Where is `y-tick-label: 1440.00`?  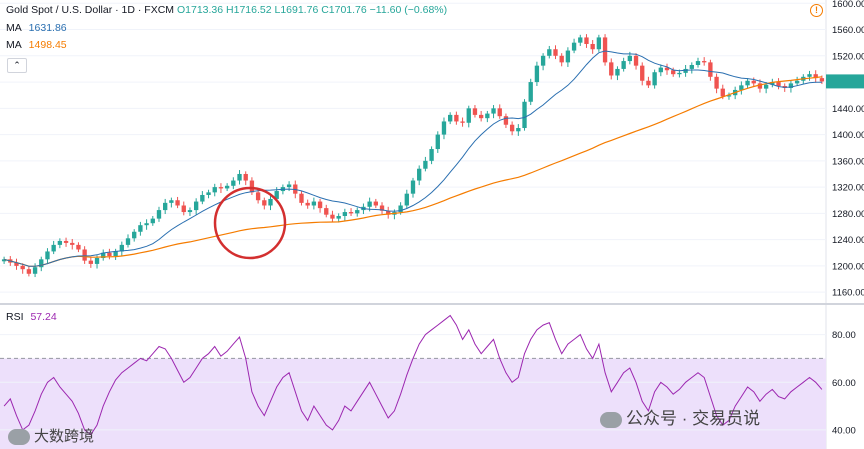
y-tick-label: 1440.00 is located at coordinates (848, 109).